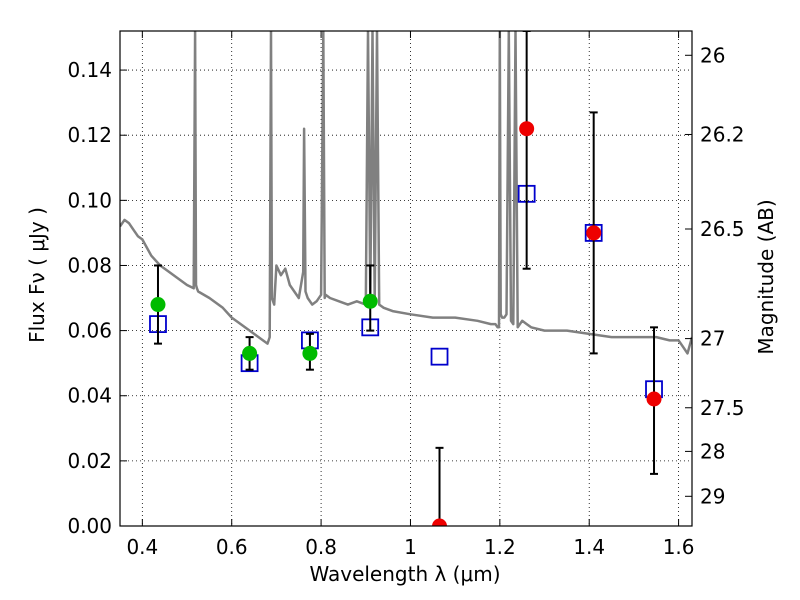 This screenshot has width=800, height=600. Describe the element at coordinates (722, 229) in the screenshot. I see `magnitude-tick-label: 26.5` at that location.